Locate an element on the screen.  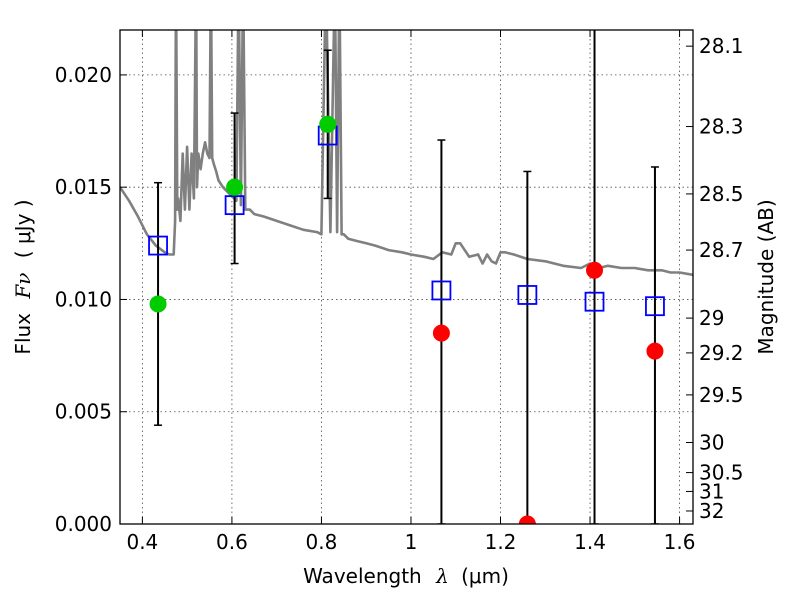
y-axis-label-text: Flux is located at coordinates (23, 334).